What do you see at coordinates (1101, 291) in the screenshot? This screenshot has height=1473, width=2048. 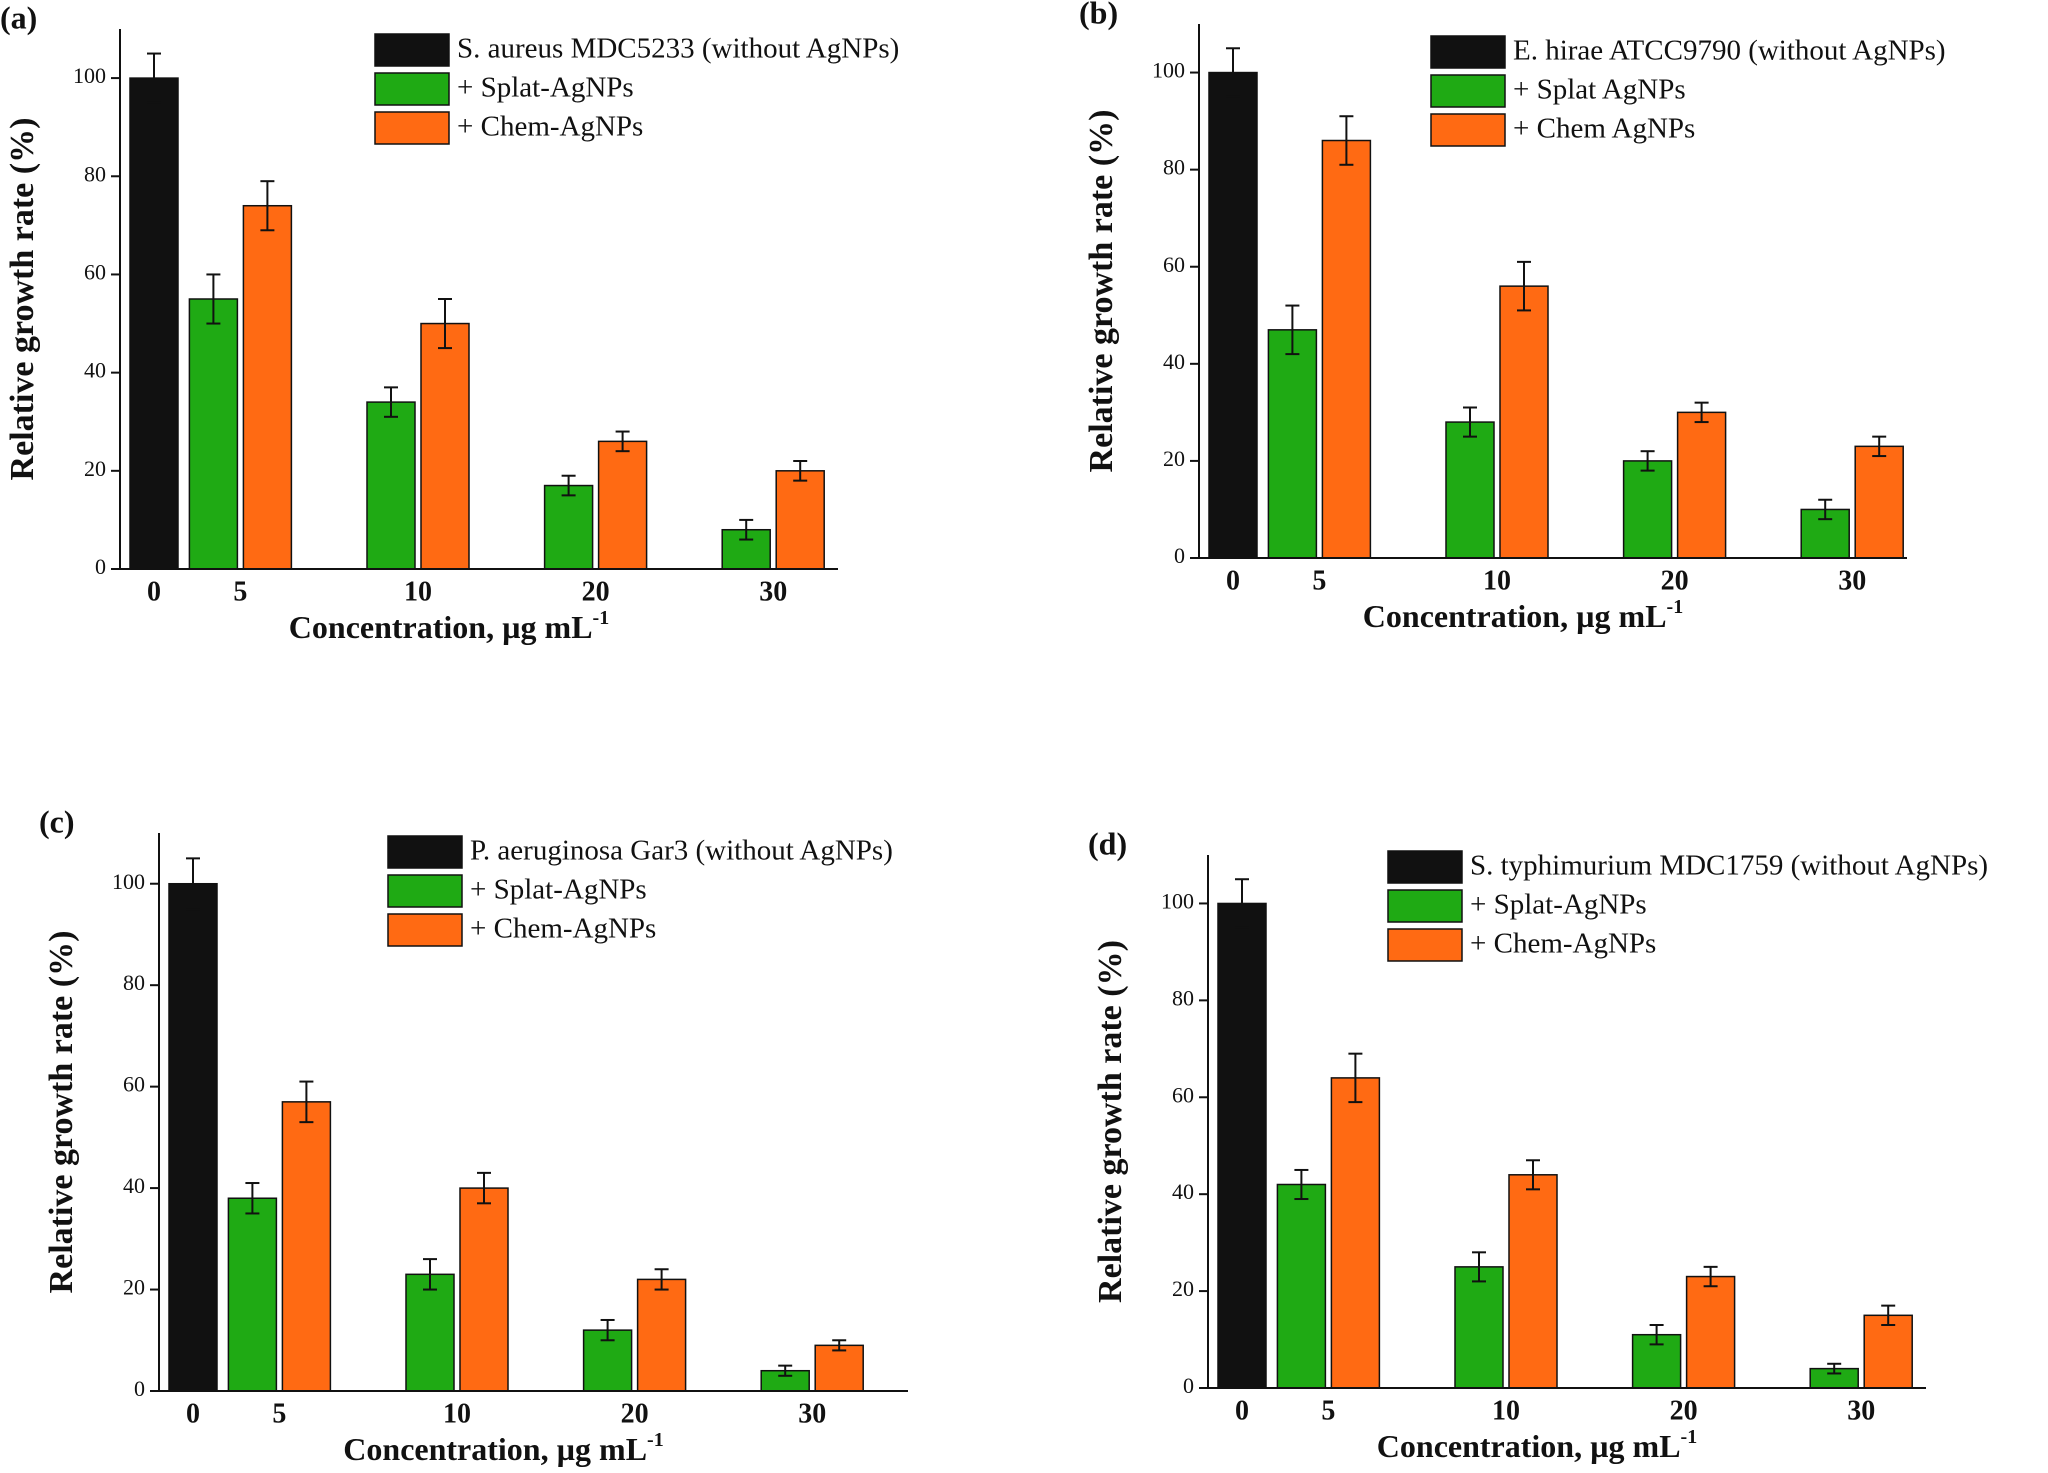 I see `y-axis-label: Relative growth rate (%)` at bounding box center [1101, 291].